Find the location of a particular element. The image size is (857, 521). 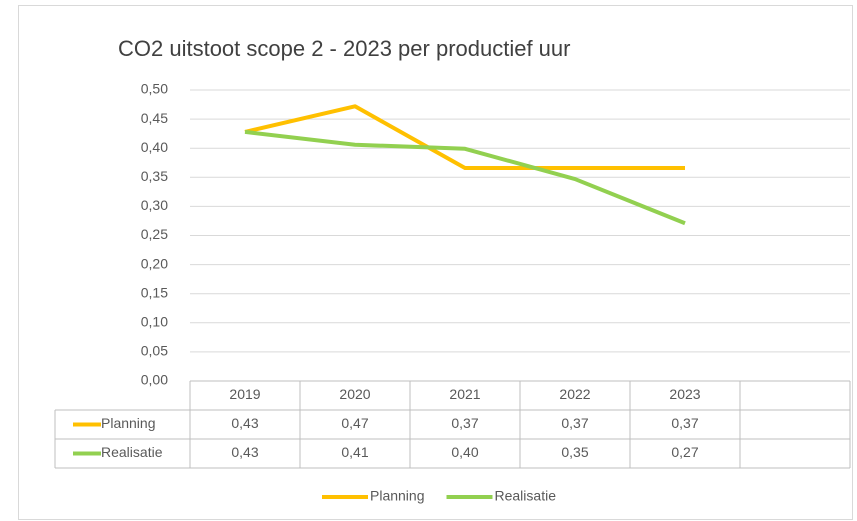

x-tick-label: 2022 is located at coordinates (574, 394).